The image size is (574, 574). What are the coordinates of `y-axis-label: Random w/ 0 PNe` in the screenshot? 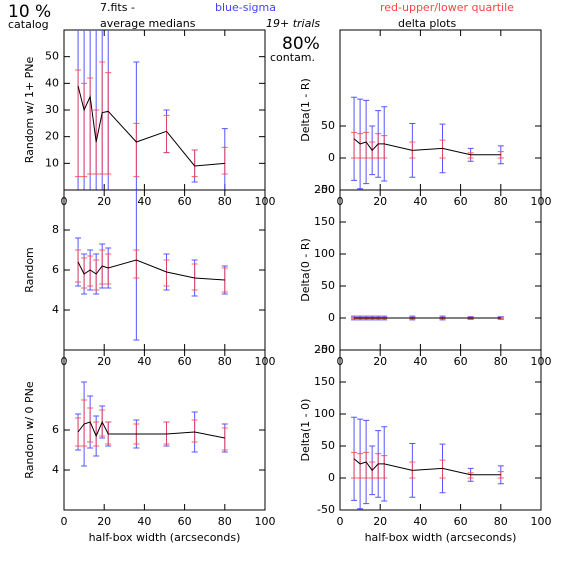 It's located at (29, 430).